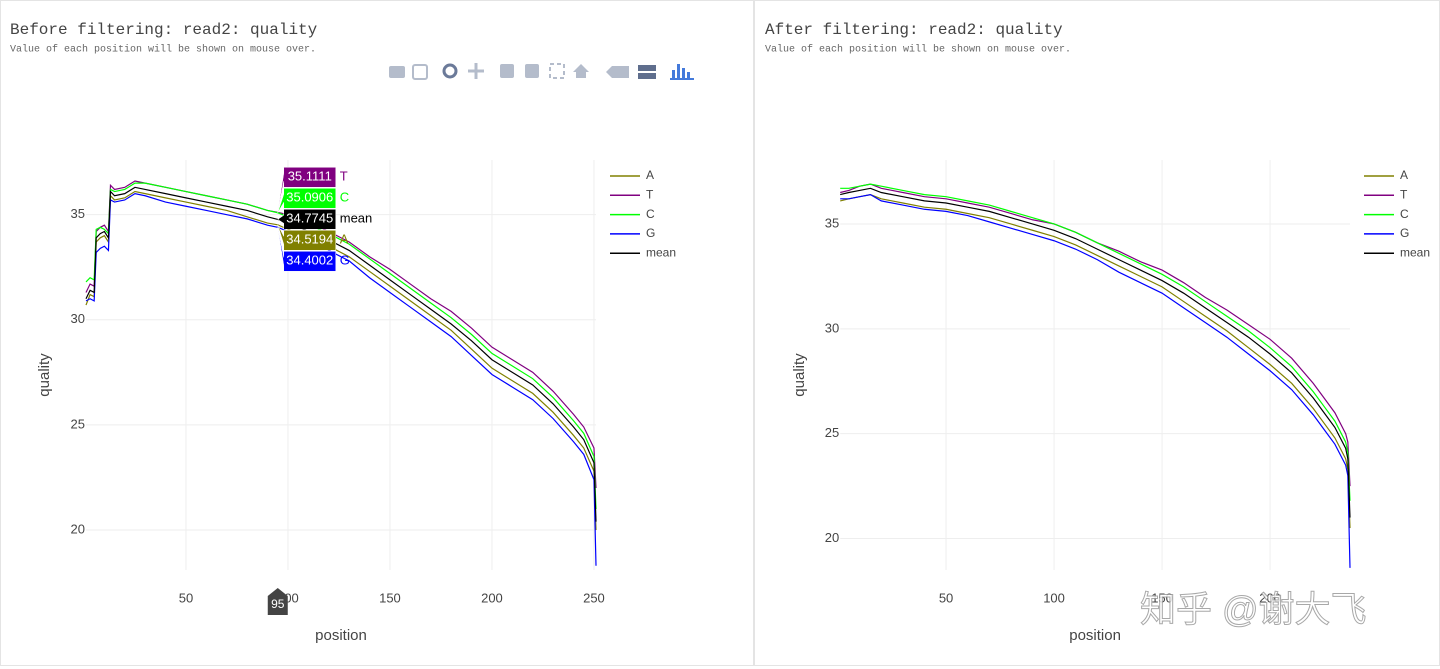 The height and width of the screenshot is (669, 1440). I want to click on hover-value: 35.1111, so click(310, 176).